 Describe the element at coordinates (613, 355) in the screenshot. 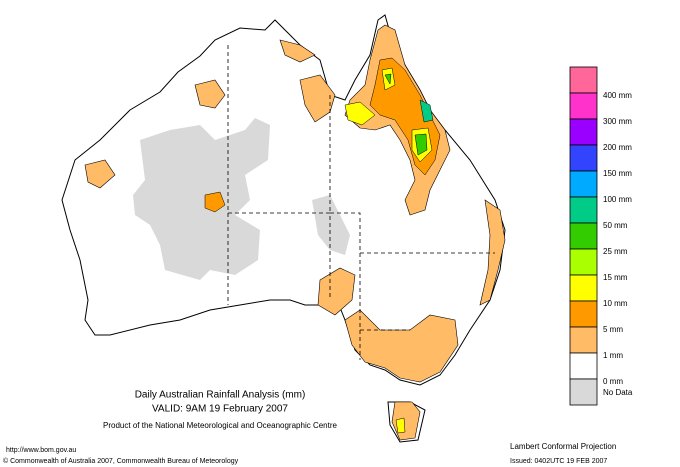

I see `legend-label: 1 mm` at that location.